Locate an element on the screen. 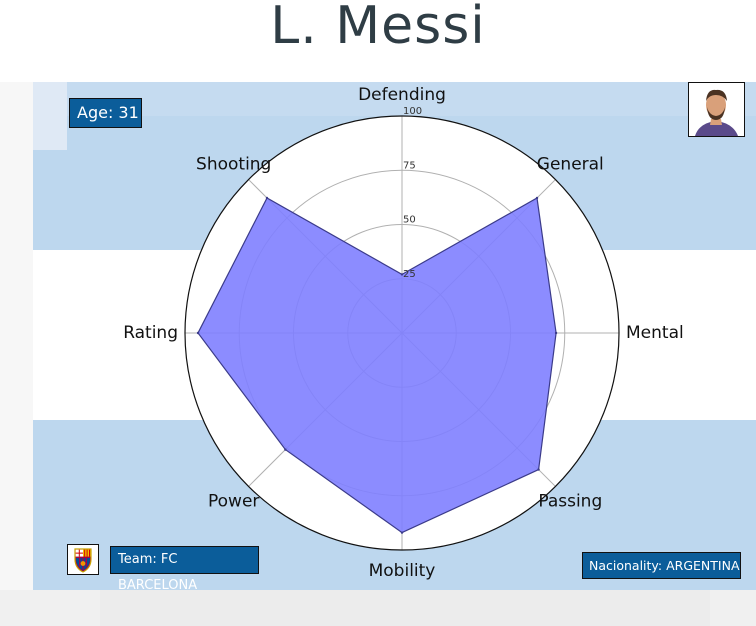 Image resolution: width=756 pixels, height=626 pixels. nationality-badge: Nacionality: ARGENTINA is located at coordinates (661, 565).